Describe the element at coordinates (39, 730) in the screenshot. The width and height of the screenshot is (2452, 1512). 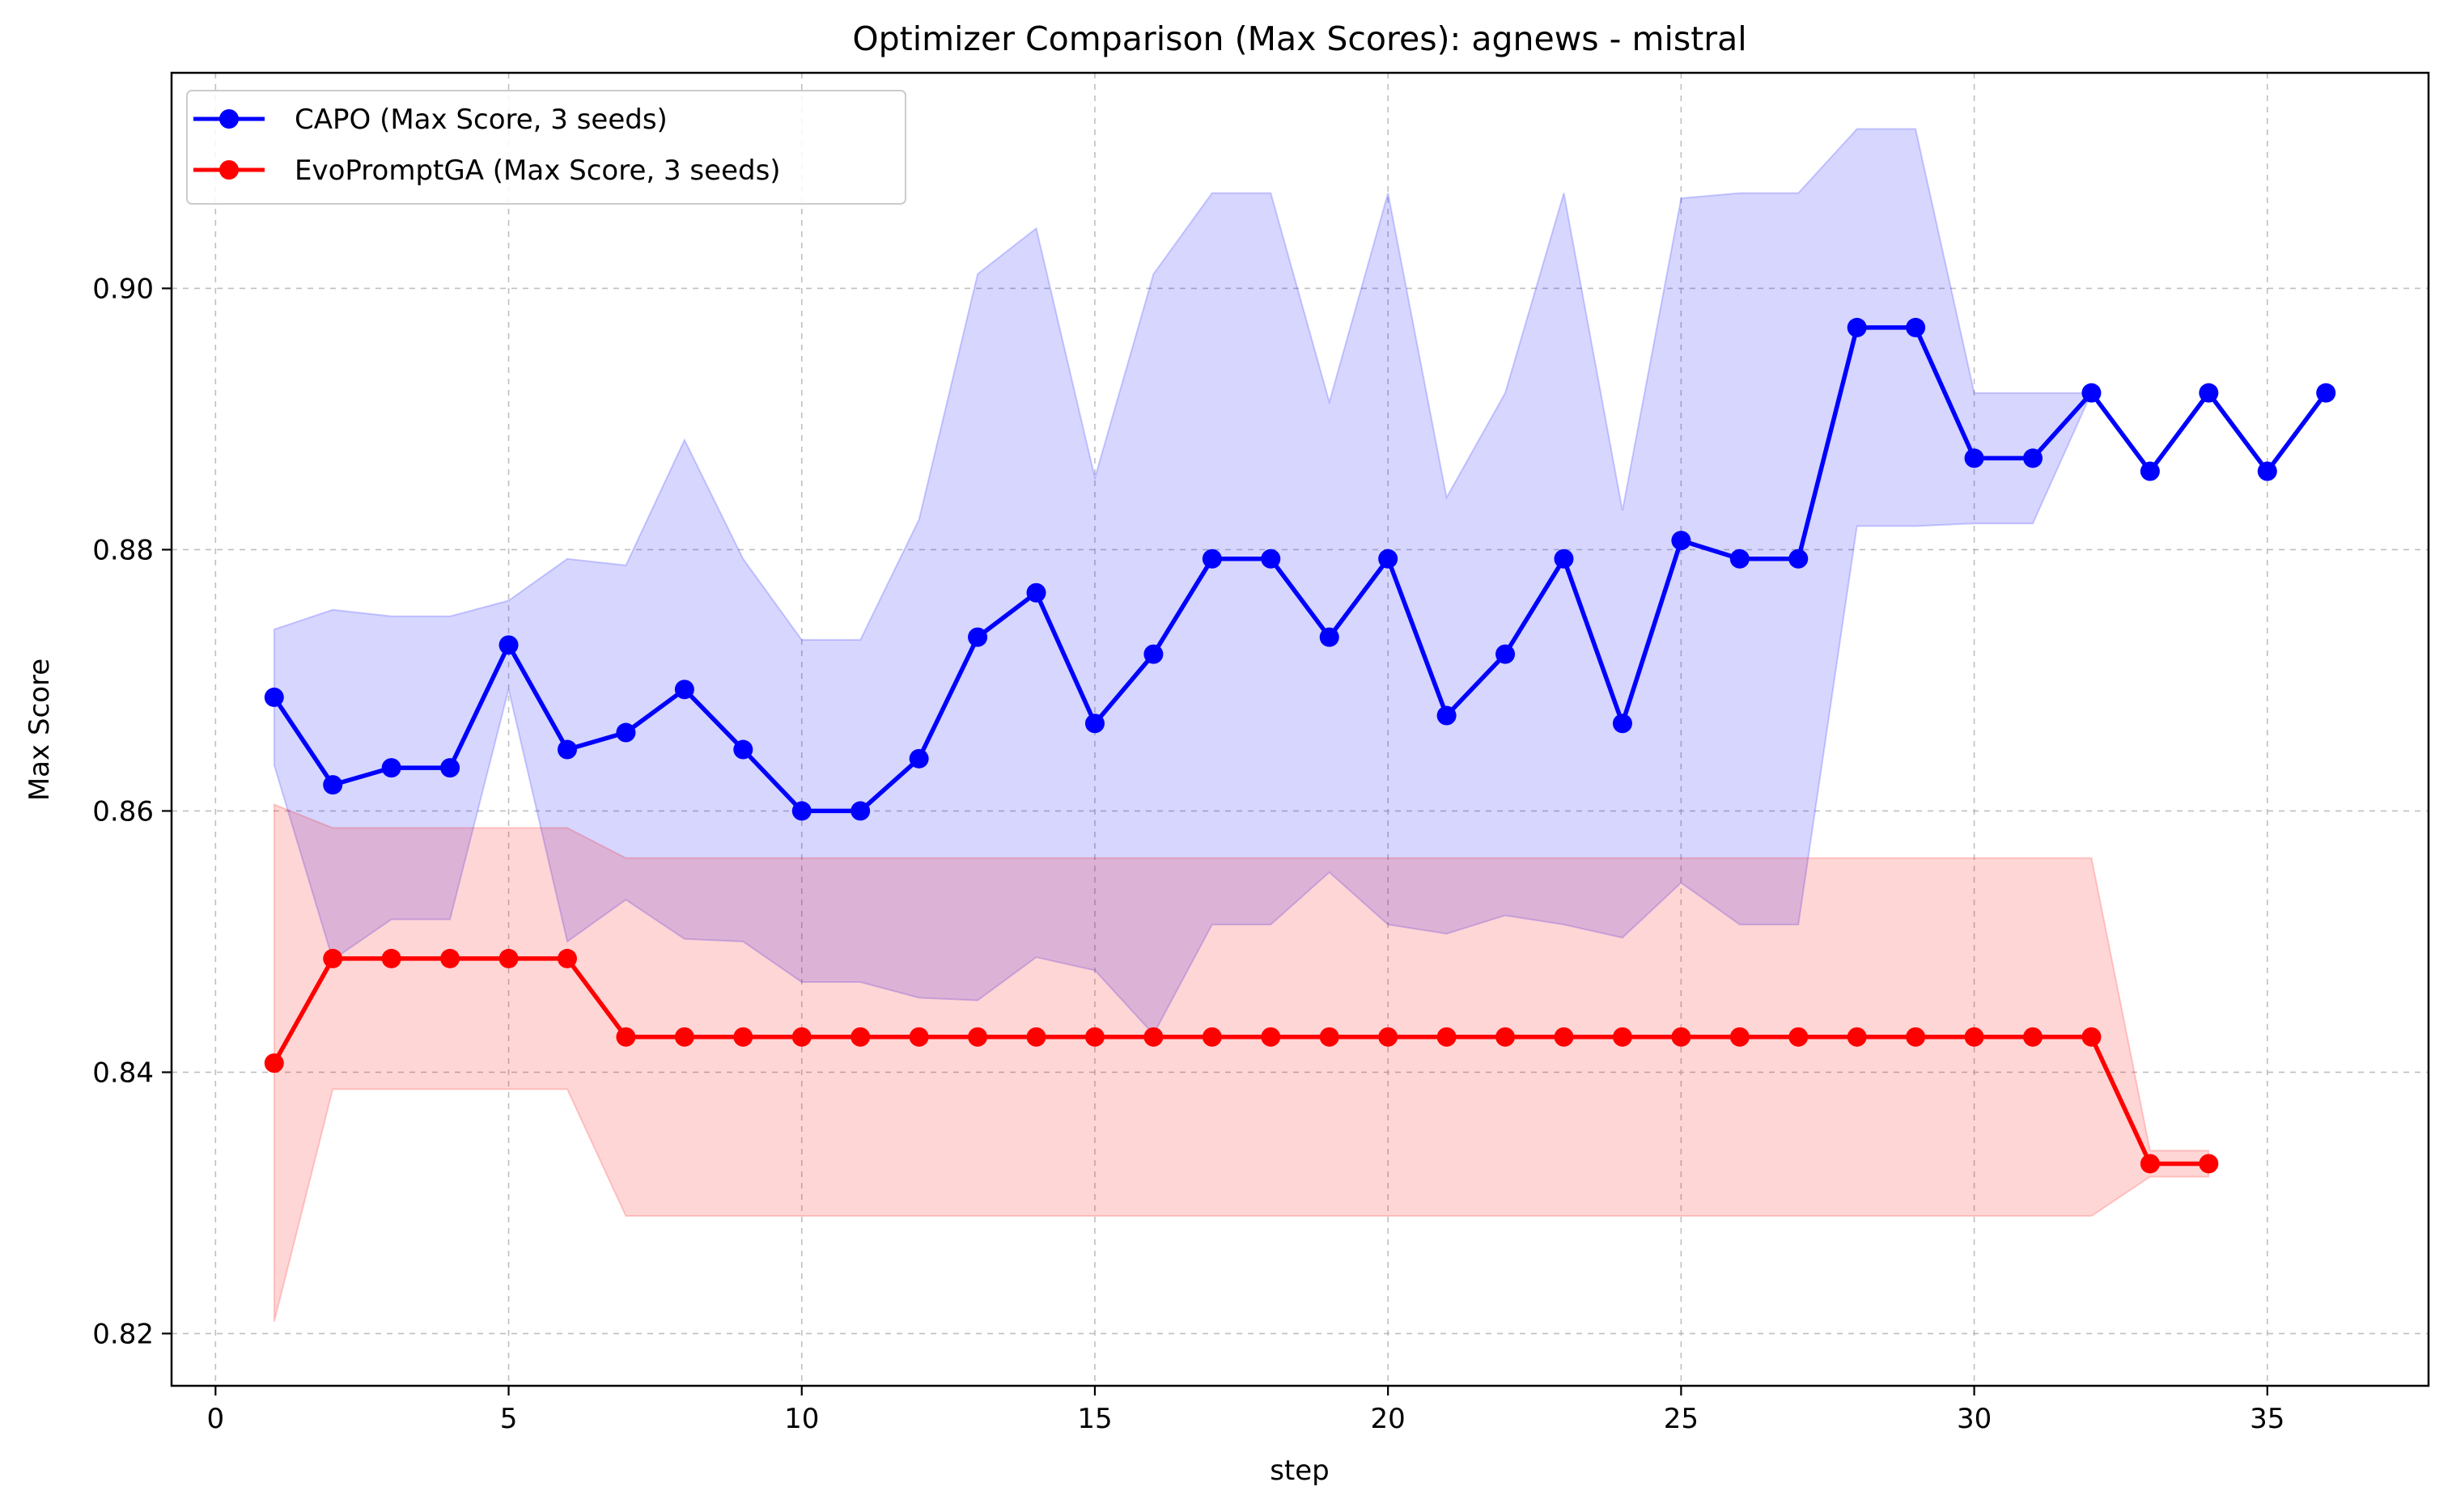
I see `y-axis-label: Max Score` at that location.